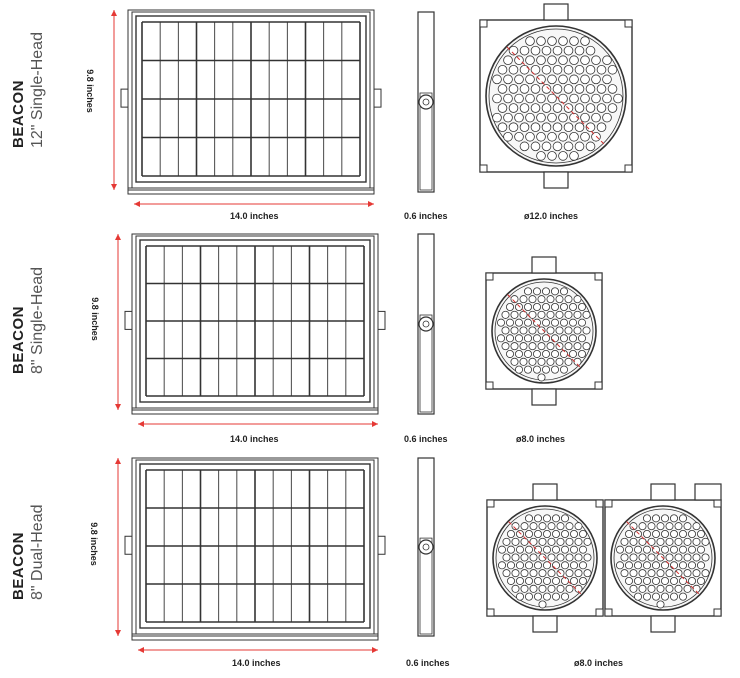 The image size is (740, 678). I want to click on bottom-mount-clamp, so click(544, 397).